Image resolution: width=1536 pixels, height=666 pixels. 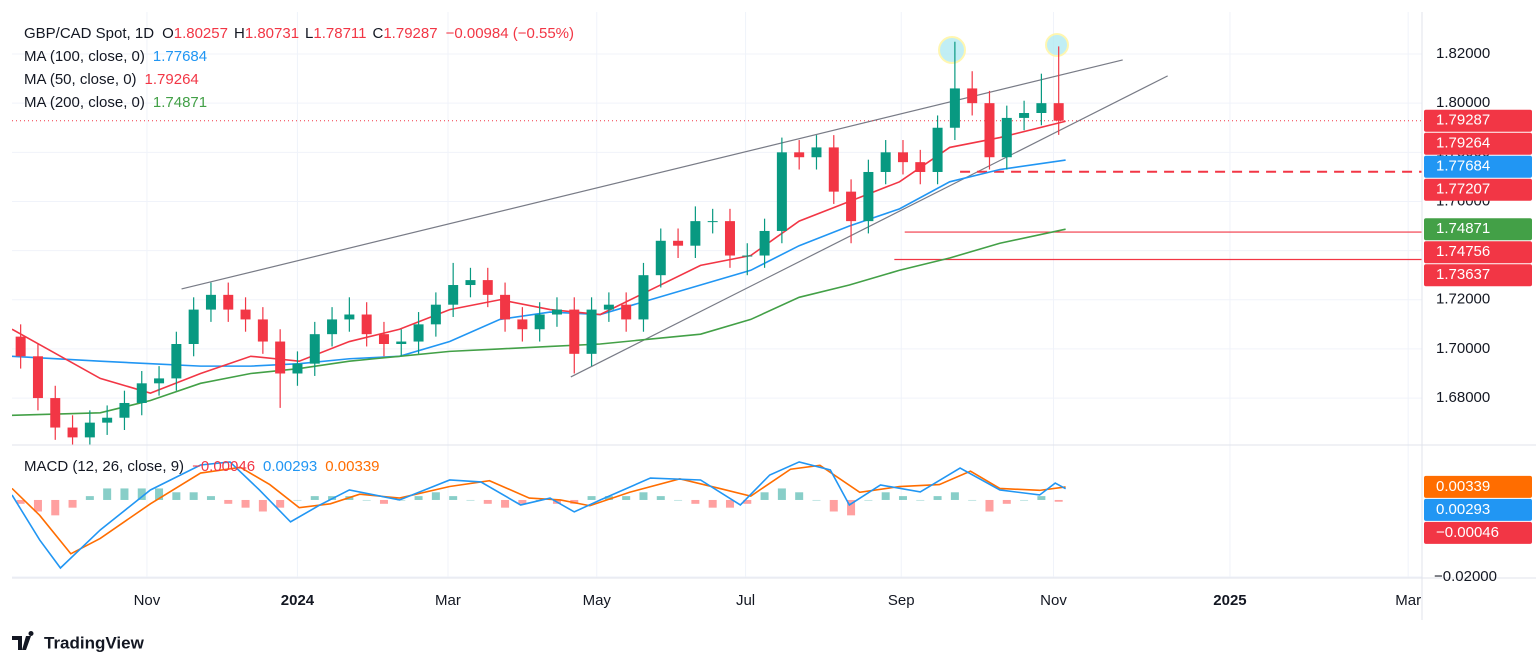 I want to click on legend-text: GBP/CAD Spot, 1D, so click(x=89, y=33).